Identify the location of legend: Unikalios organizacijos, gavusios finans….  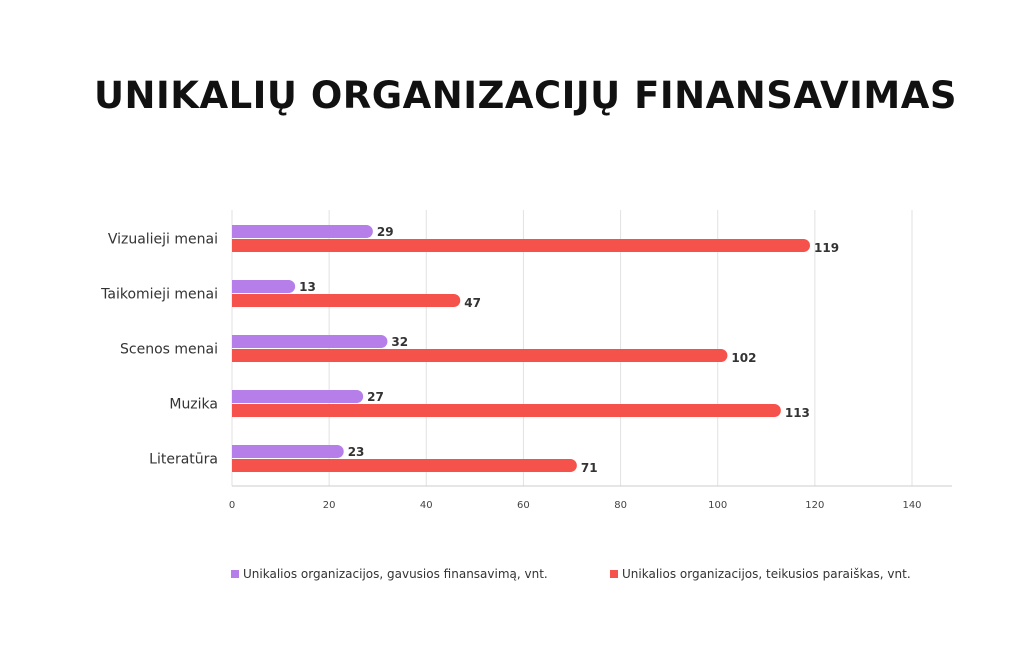
(512, 577).